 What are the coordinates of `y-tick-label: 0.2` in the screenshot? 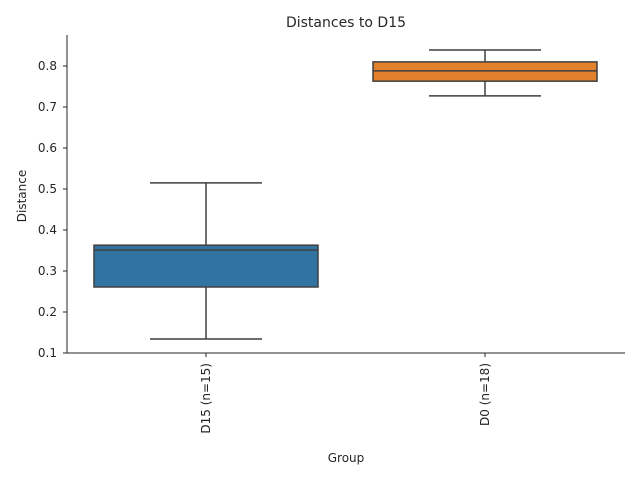 It's located at (47, 312).